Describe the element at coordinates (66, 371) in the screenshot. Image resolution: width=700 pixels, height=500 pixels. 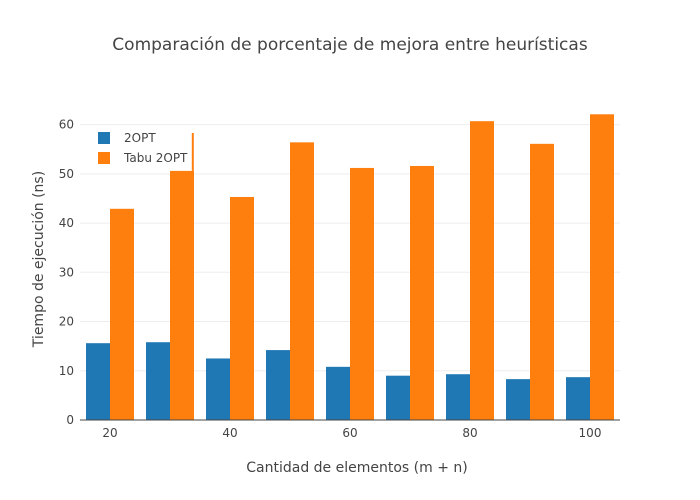
I see `y-tick-label: 10` at that location.